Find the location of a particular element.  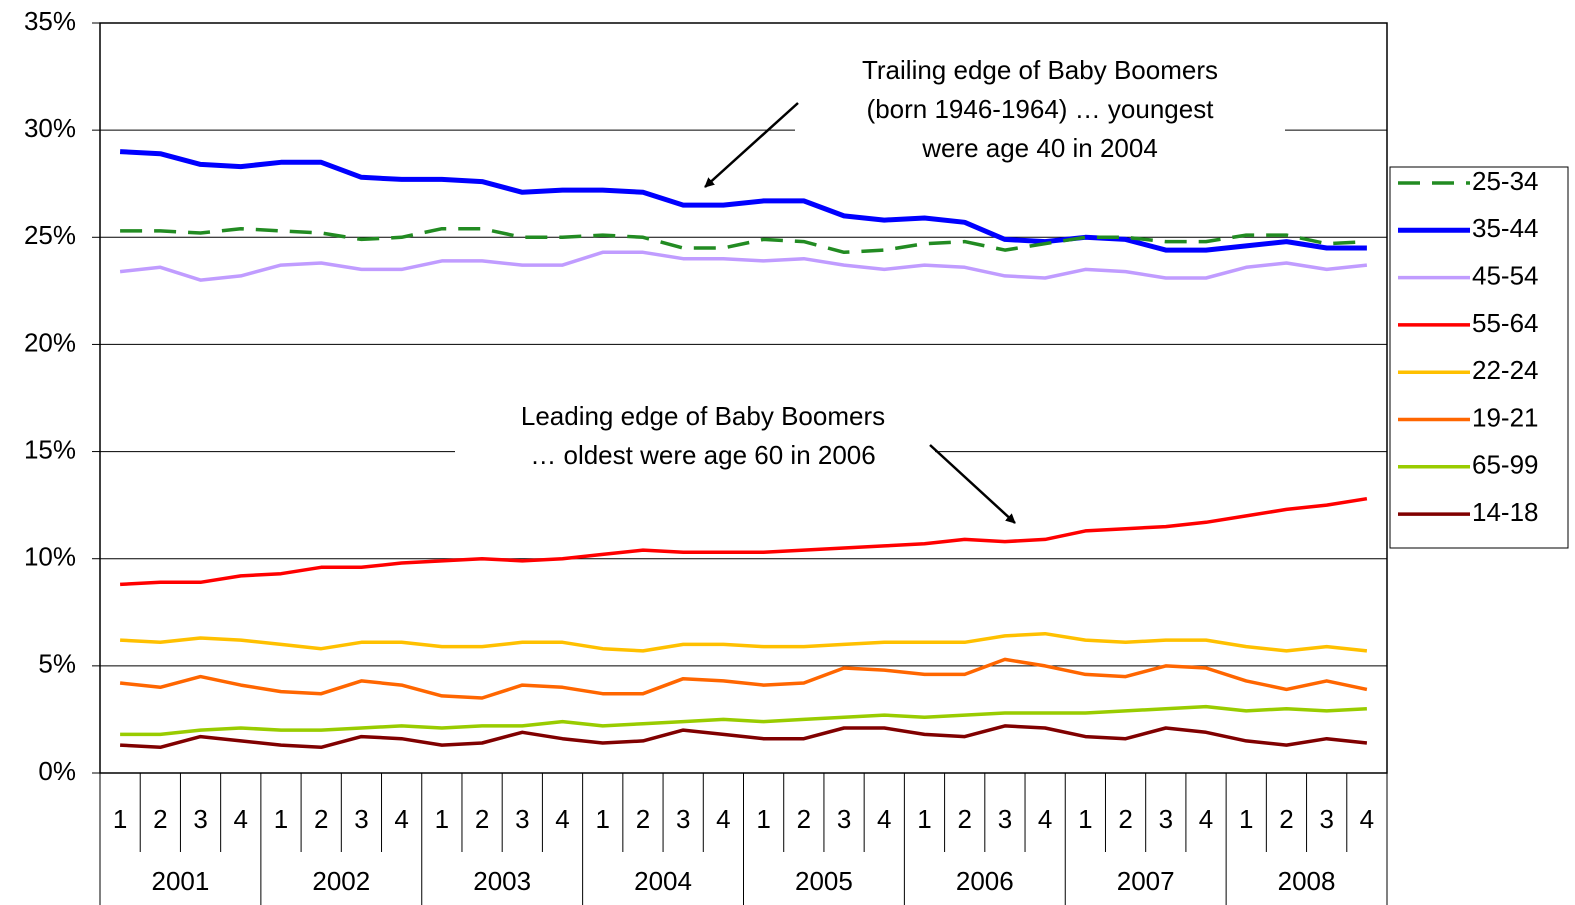

y-tick-label: 0% is located at coordinates (57, 771).